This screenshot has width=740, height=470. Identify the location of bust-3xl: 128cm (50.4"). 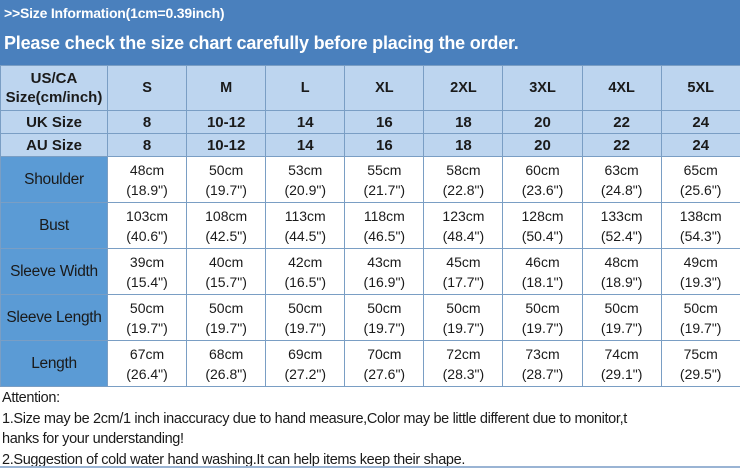
(542, 226).